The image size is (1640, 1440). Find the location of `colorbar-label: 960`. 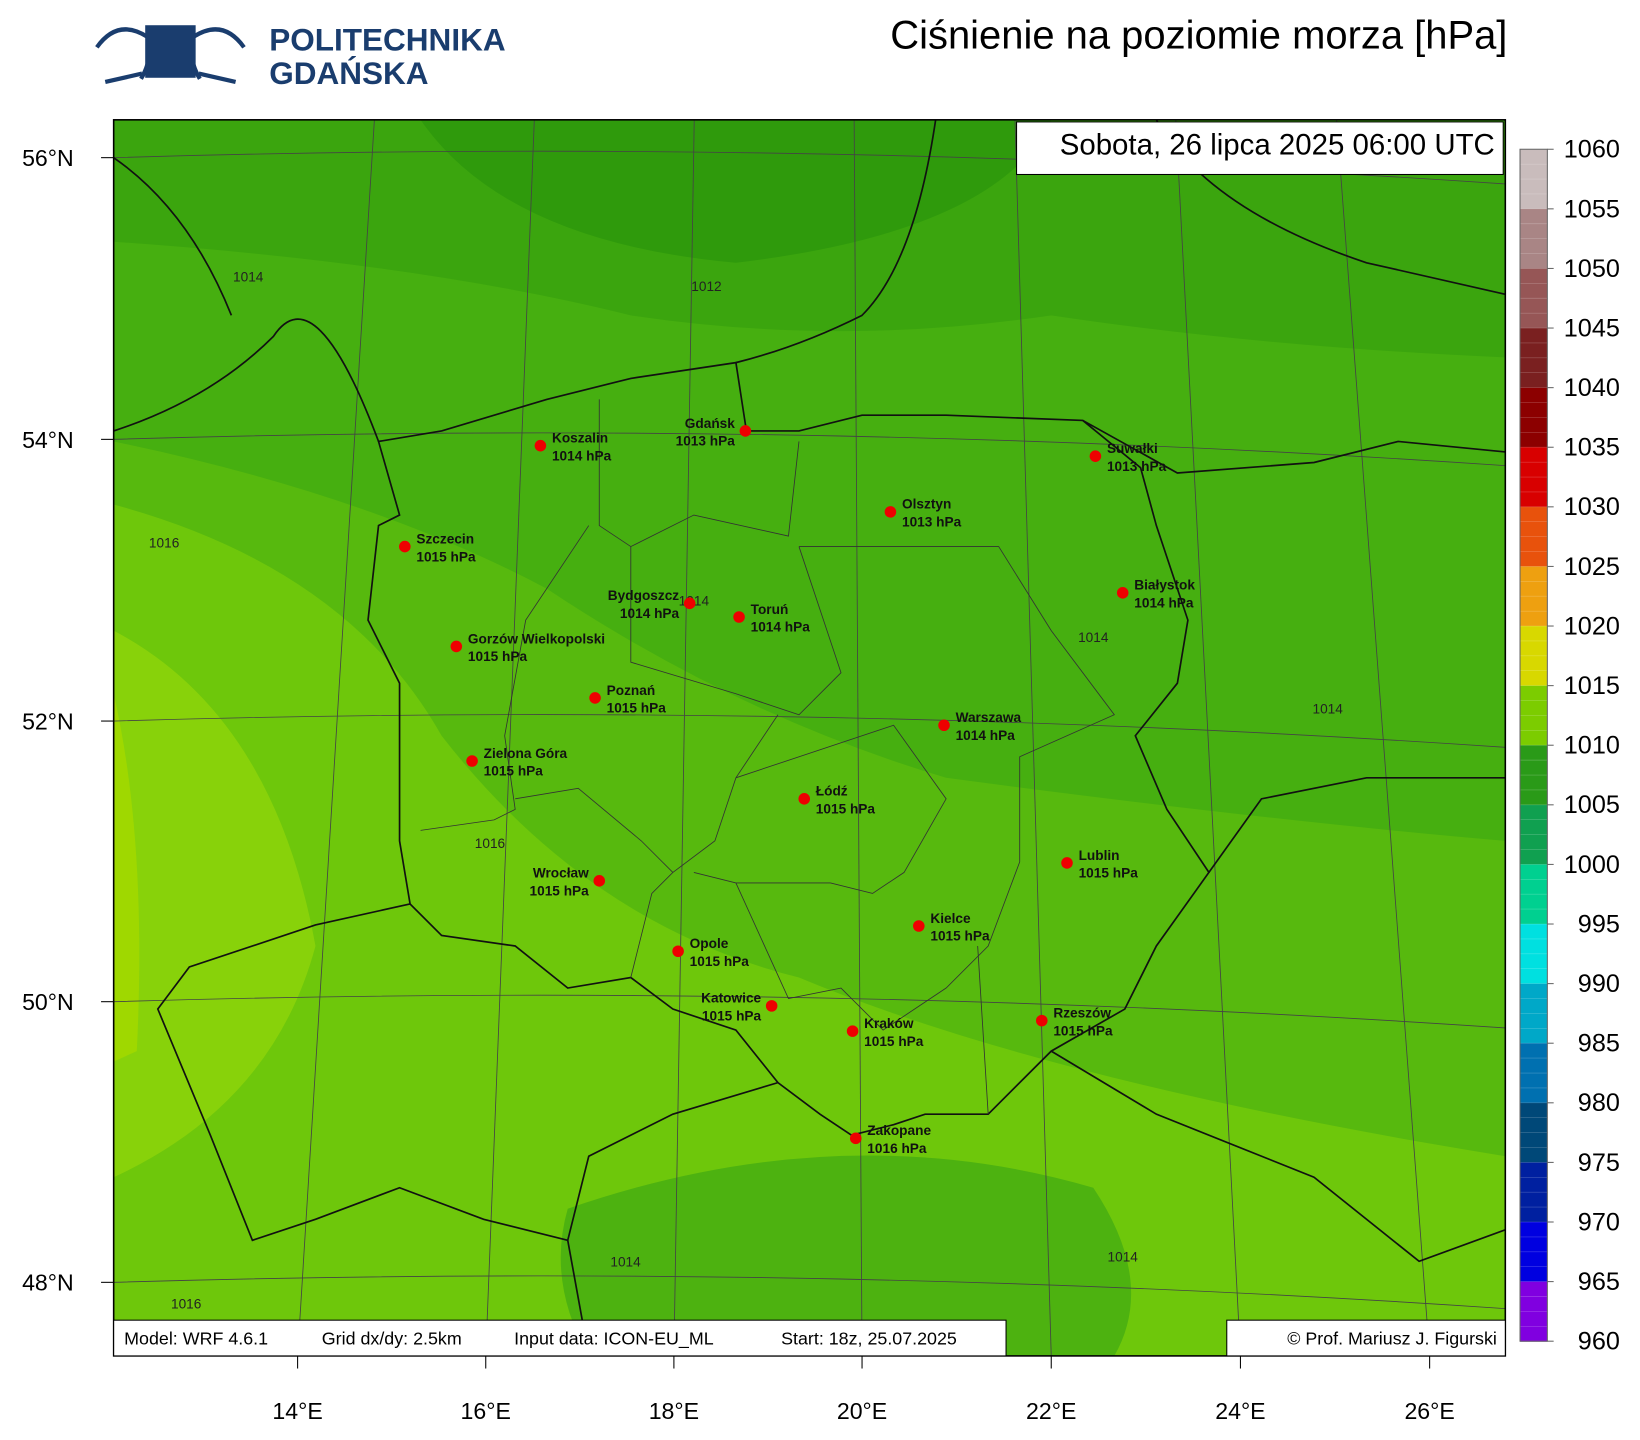

colorbar-label: 960 is located at coordinates (1599, 1342).